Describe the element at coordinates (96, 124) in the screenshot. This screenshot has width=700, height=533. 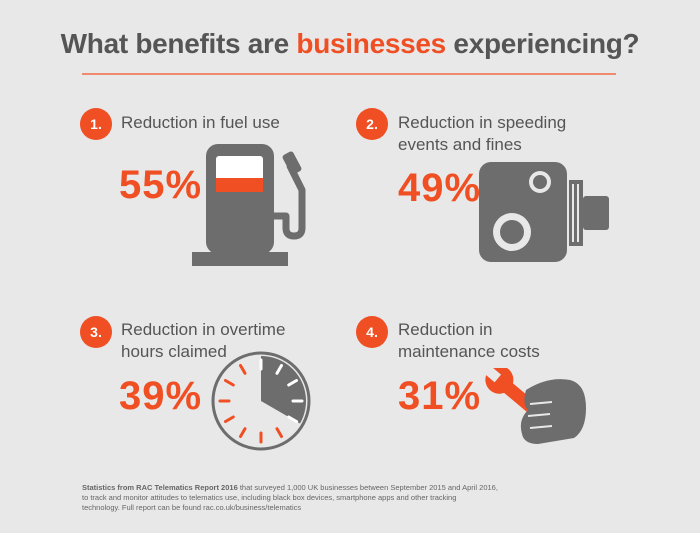
I see `benefit-1-badge: 1.` at that location.